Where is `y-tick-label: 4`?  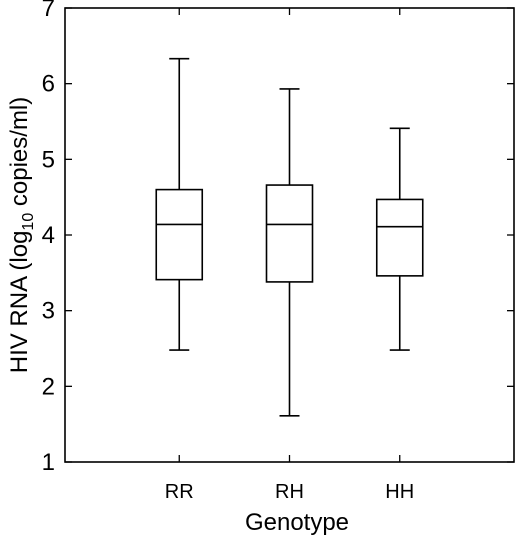 y-tick-label: 4 is located at coordinates (48, 235).